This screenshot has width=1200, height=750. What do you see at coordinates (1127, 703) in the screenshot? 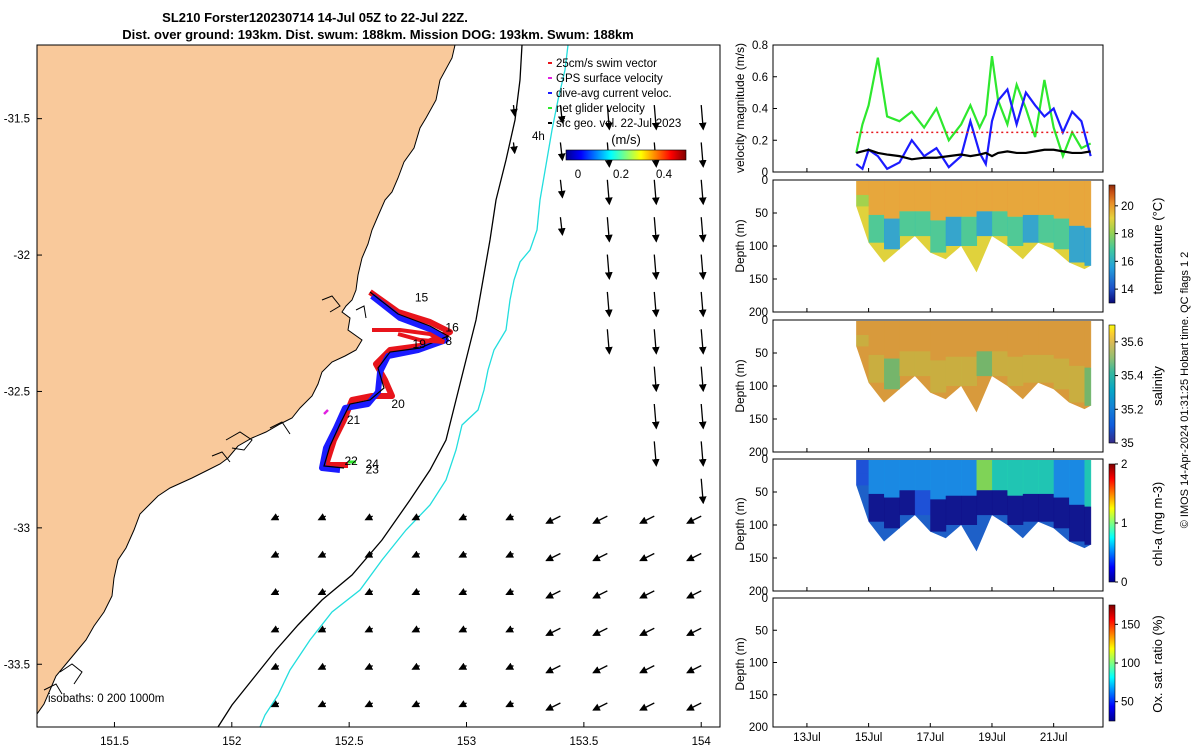
I see `cbar-tick-label: 50` at bounding box center [1127, 703].